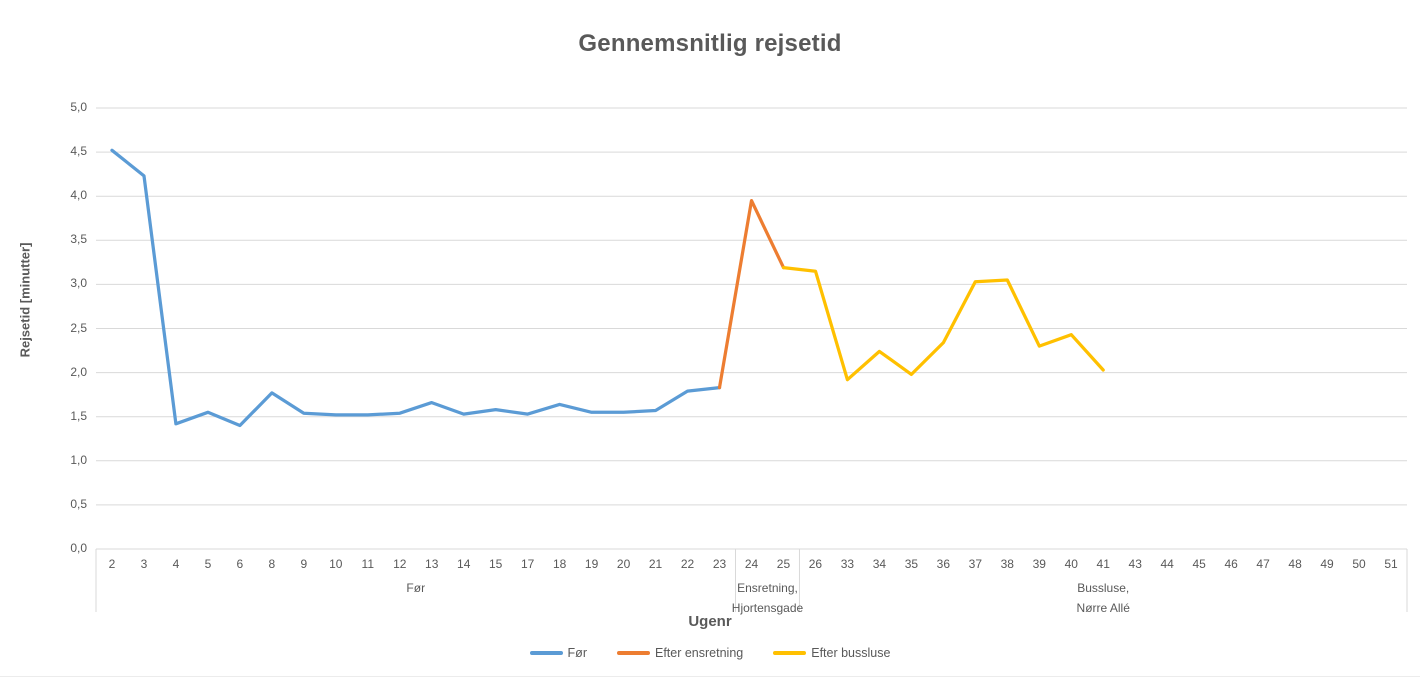 The height and width of the screenshot is (677, 1420). I want to click on x-tick-label: 17, so click(527, 564).